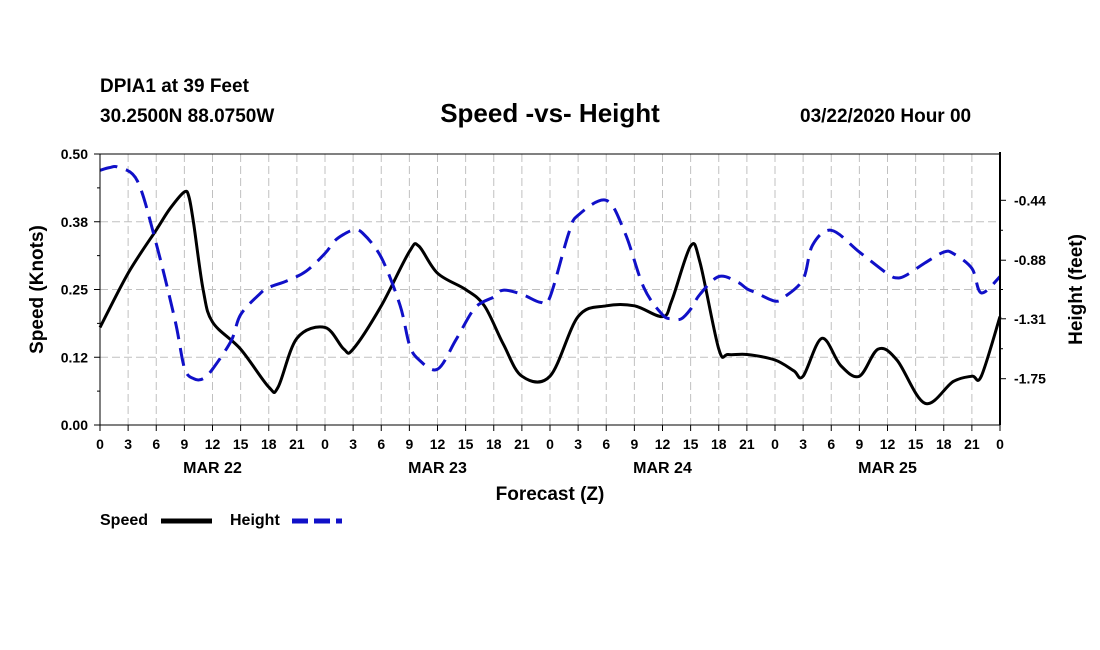  Describe the element at coordinates (1030, 379) in the screenshot. I see `y2-tick-label: -1.75` at that location.